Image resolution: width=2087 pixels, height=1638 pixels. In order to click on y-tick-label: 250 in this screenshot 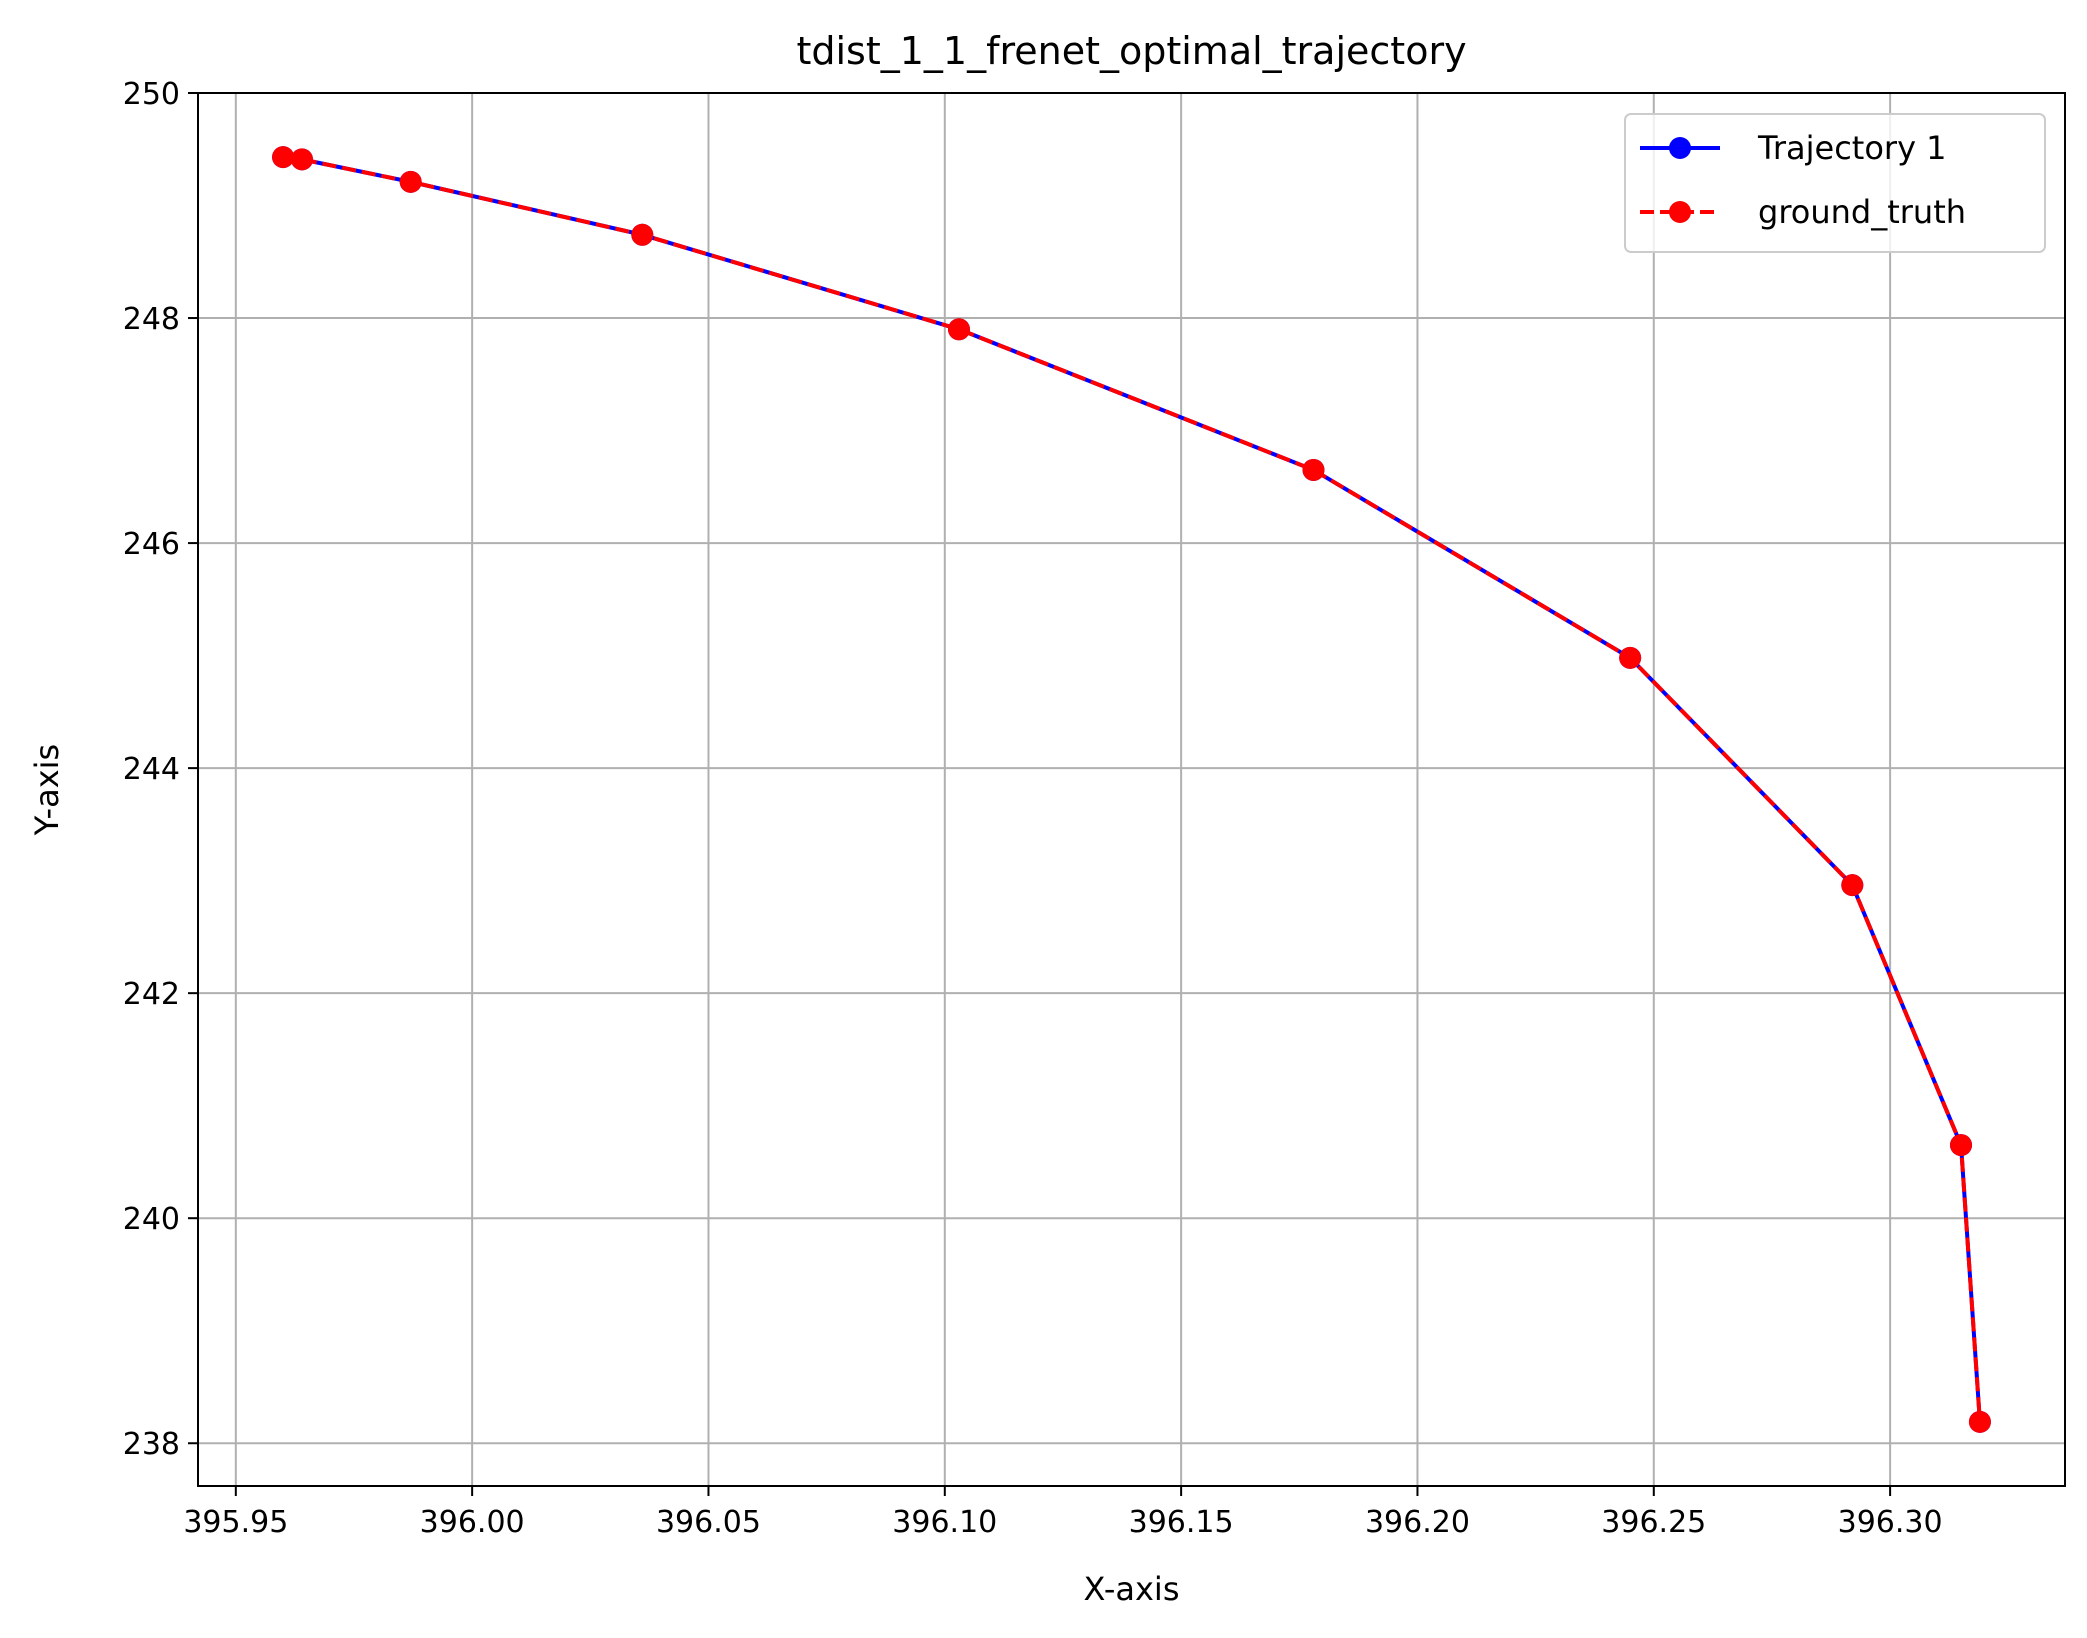, I will do `click(151, 94)`.